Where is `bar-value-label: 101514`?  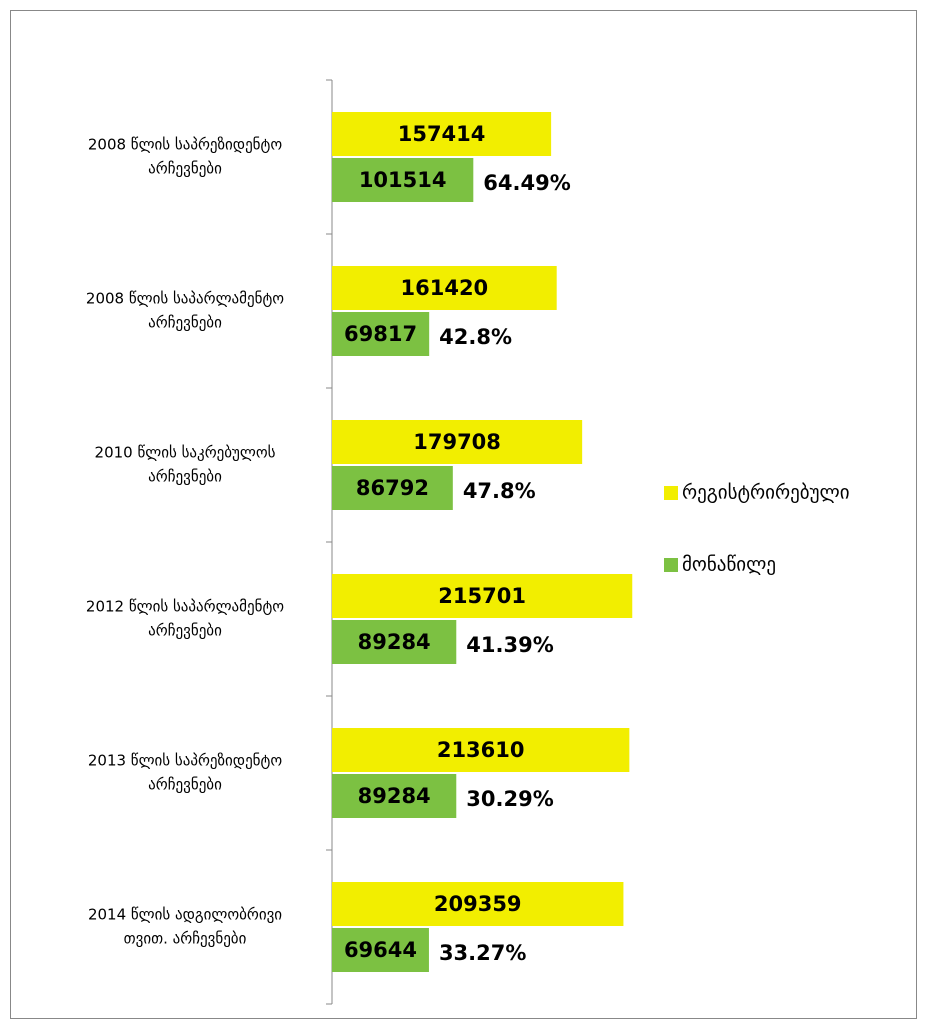
bar-value-label: 101514 is located at coordinates (403, 180).